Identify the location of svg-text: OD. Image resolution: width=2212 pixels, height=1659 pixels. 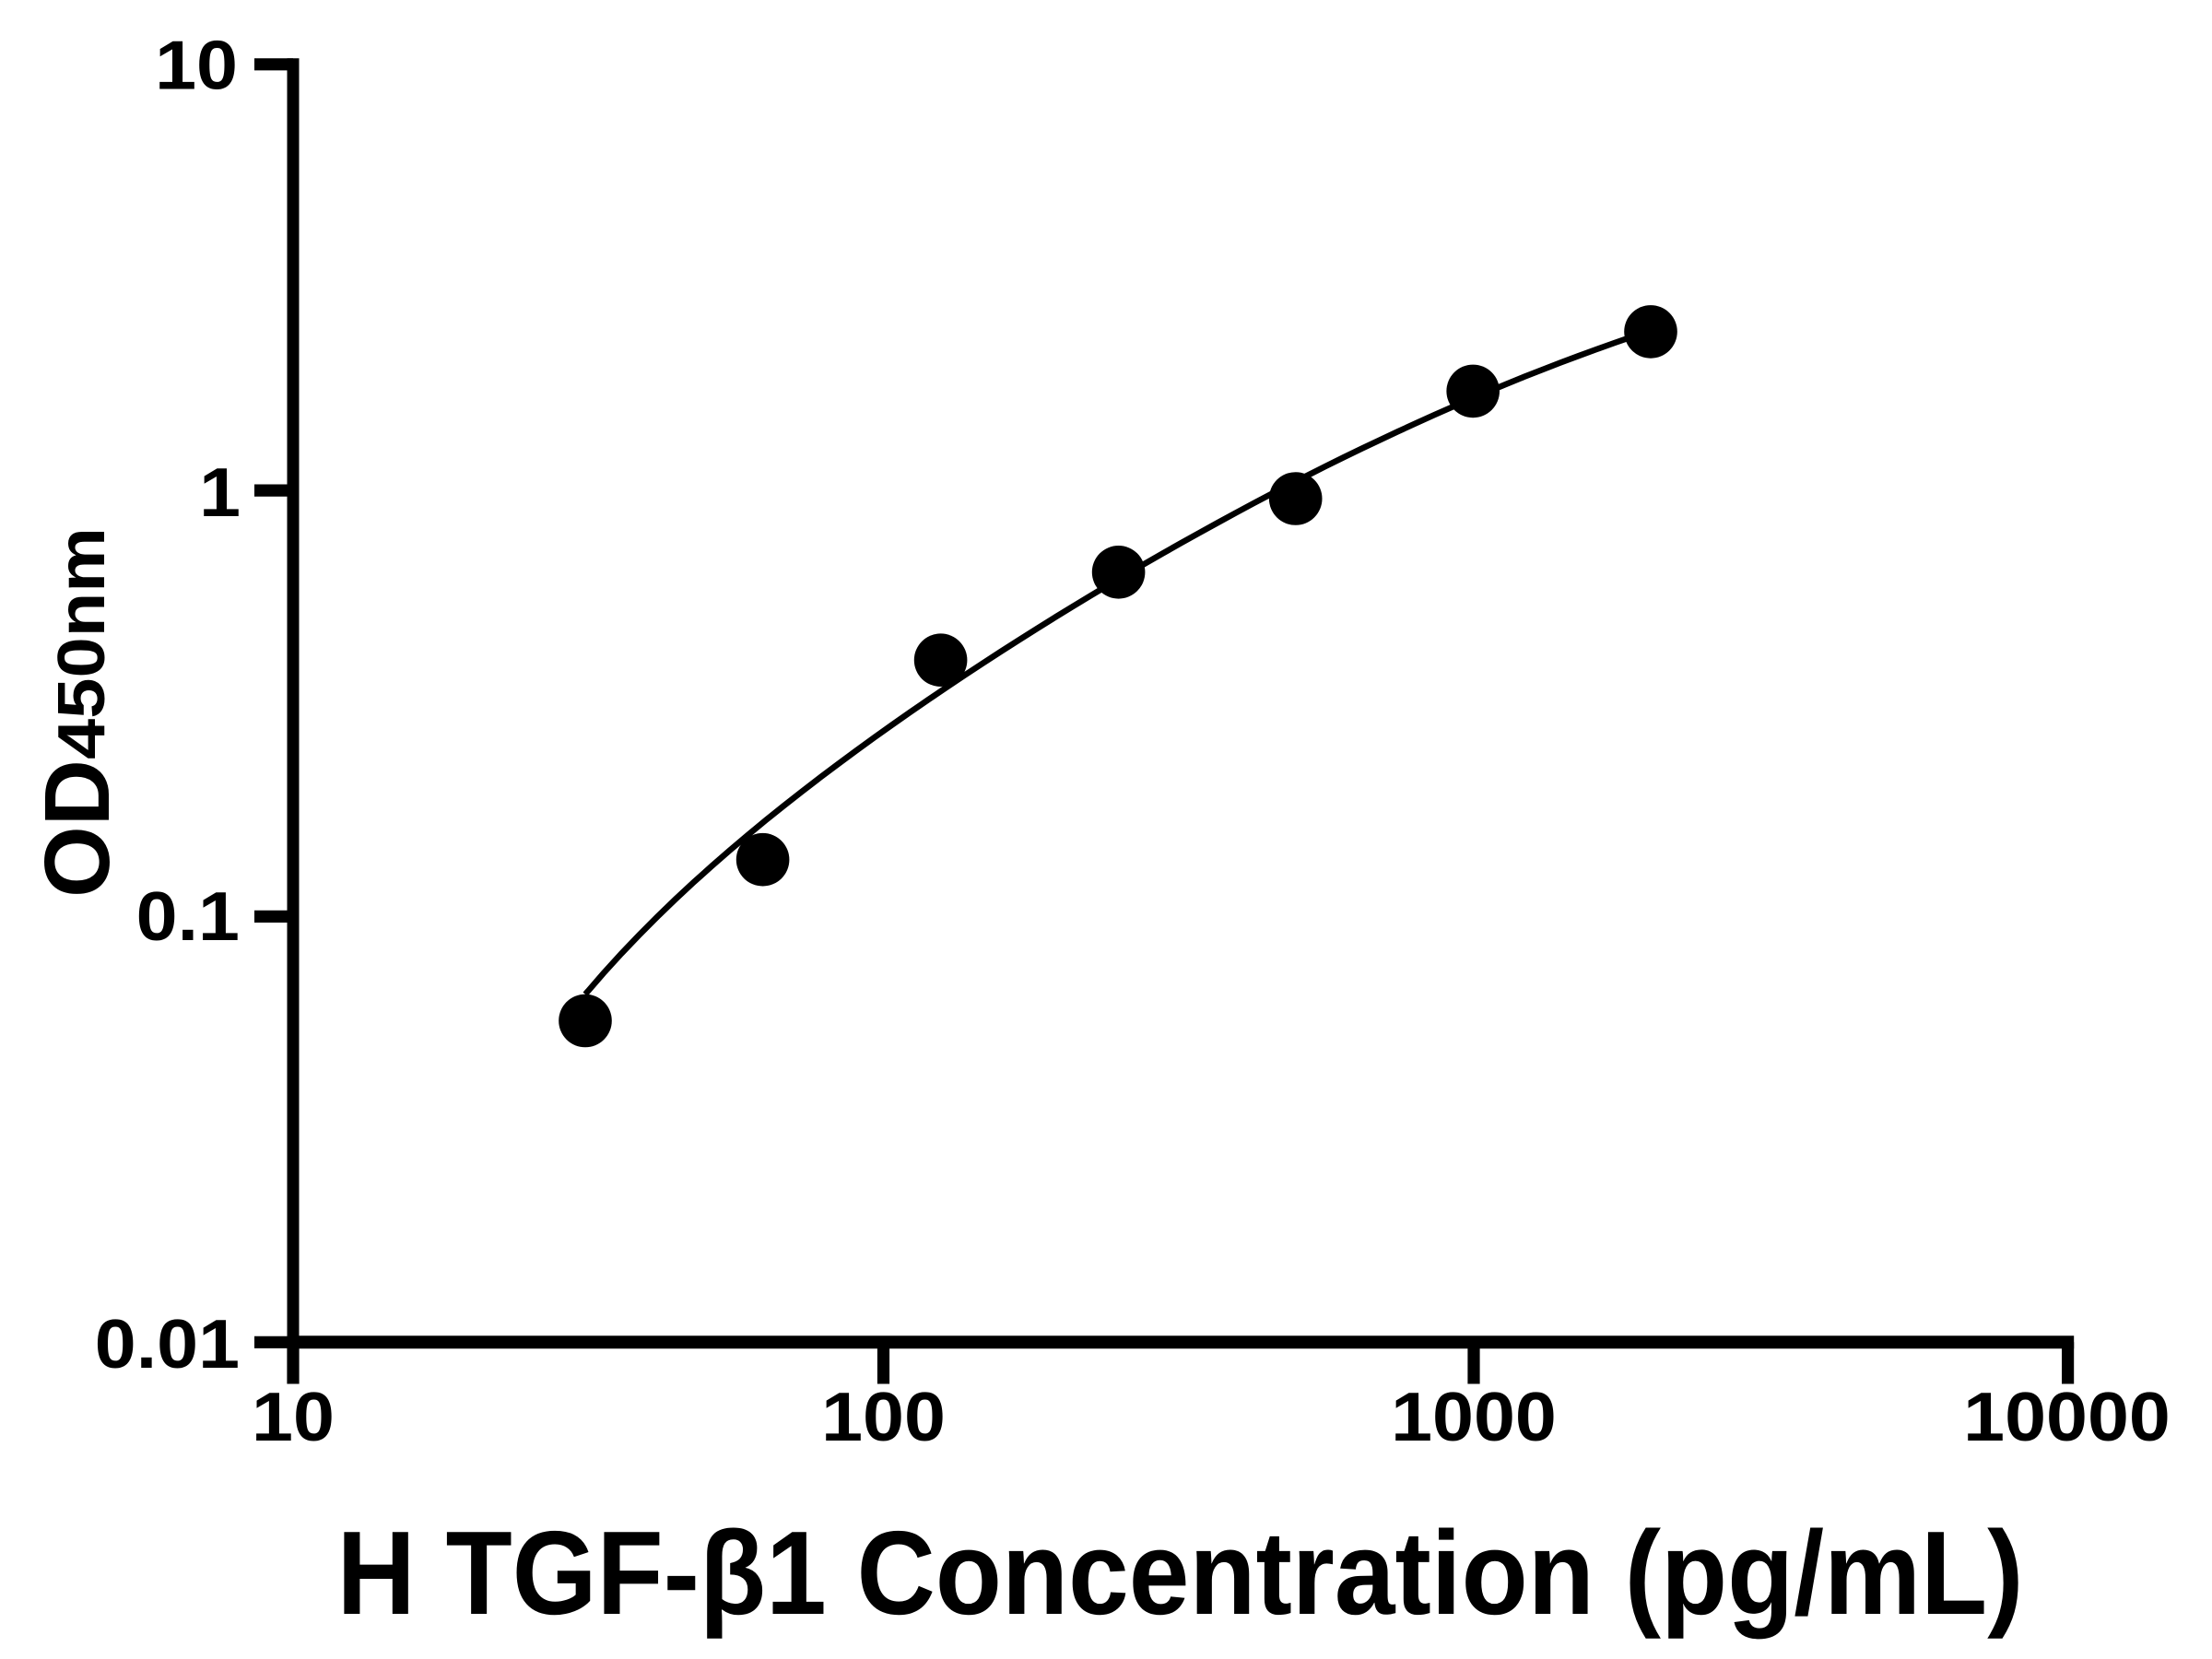
(77, 828).